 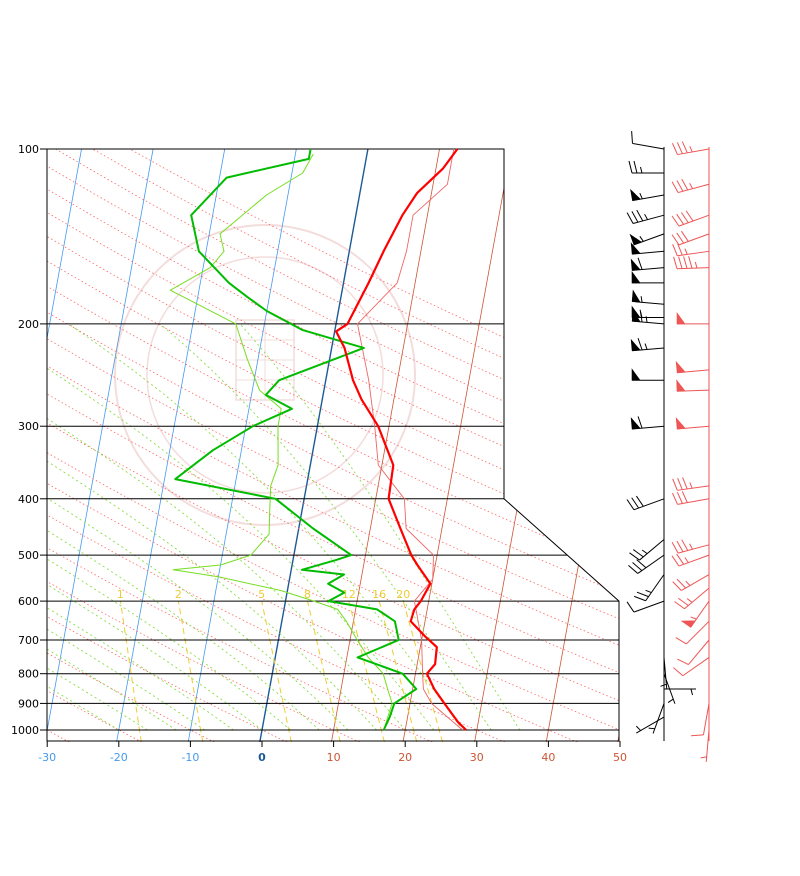 What do you see at coordinates (401, 439) in the screenshot?
I see `temperature-profile-line` at bounding box center [401, 439].